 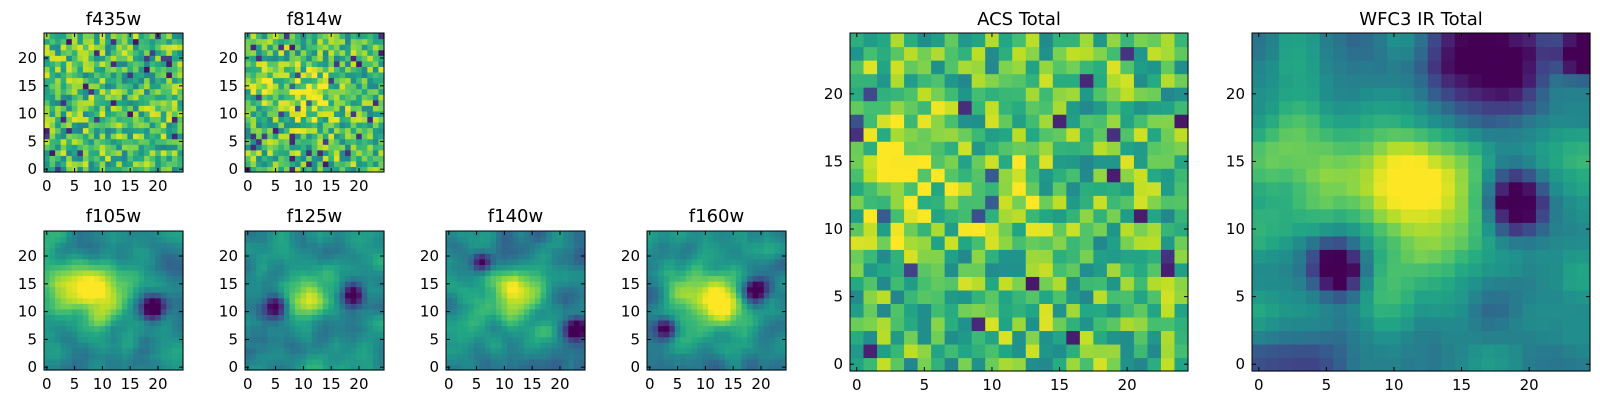 I want to click on y-tick-label: 5, so click(x=635, y=339).